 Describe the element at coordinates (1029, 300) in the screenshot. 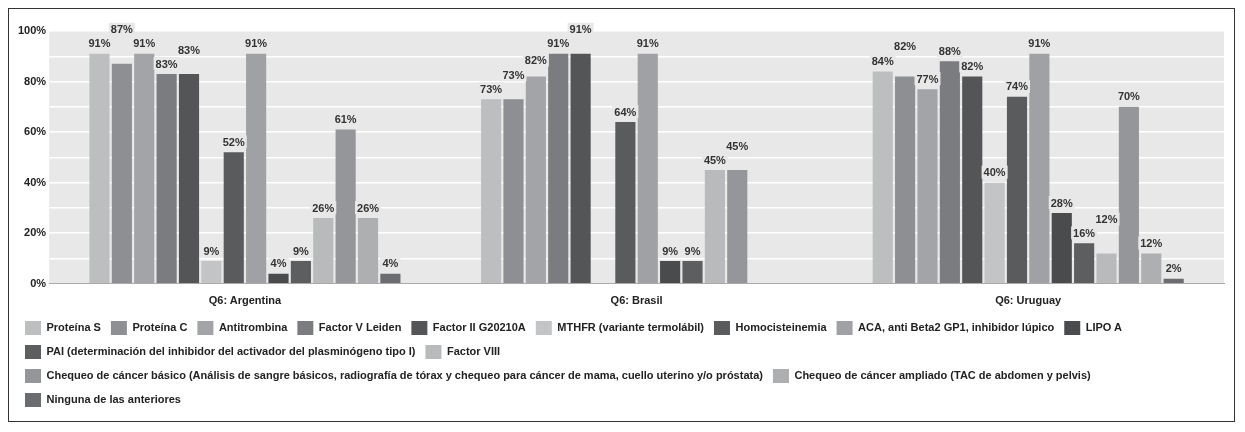

I see `x-tick-label: Q6: Uruguay` at that location.